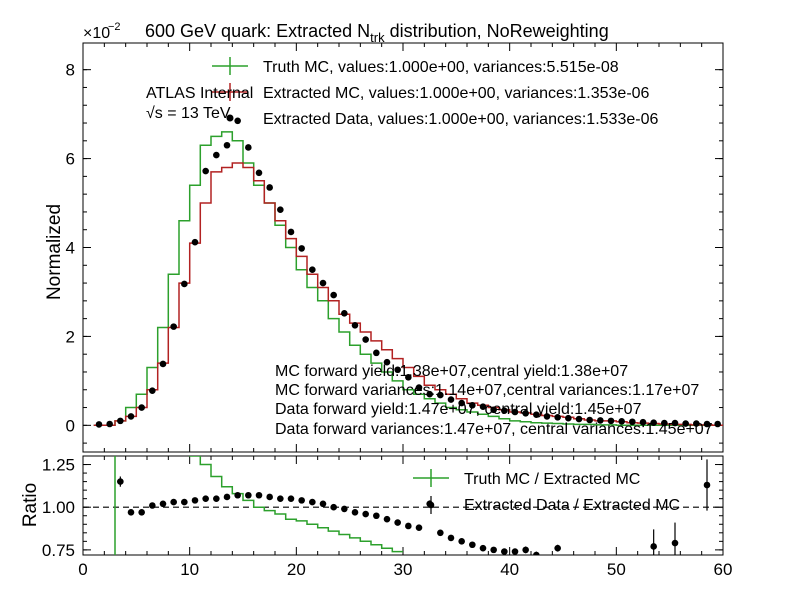 This screenshot has width=799, height=599. I want to click on ratio-xtick-label: 50, so click(616, 569).